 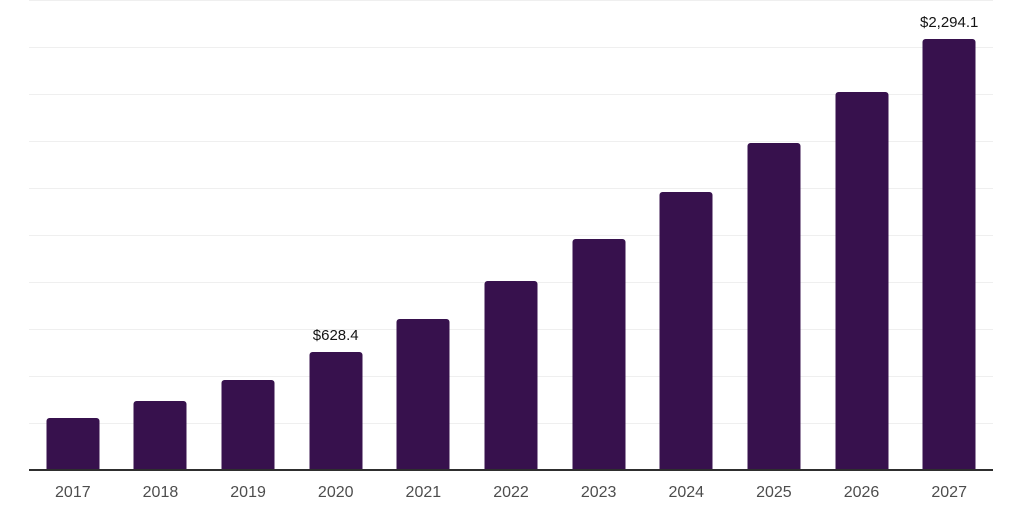 I want to click on bar-group-2025, so click(x=774, y=235).